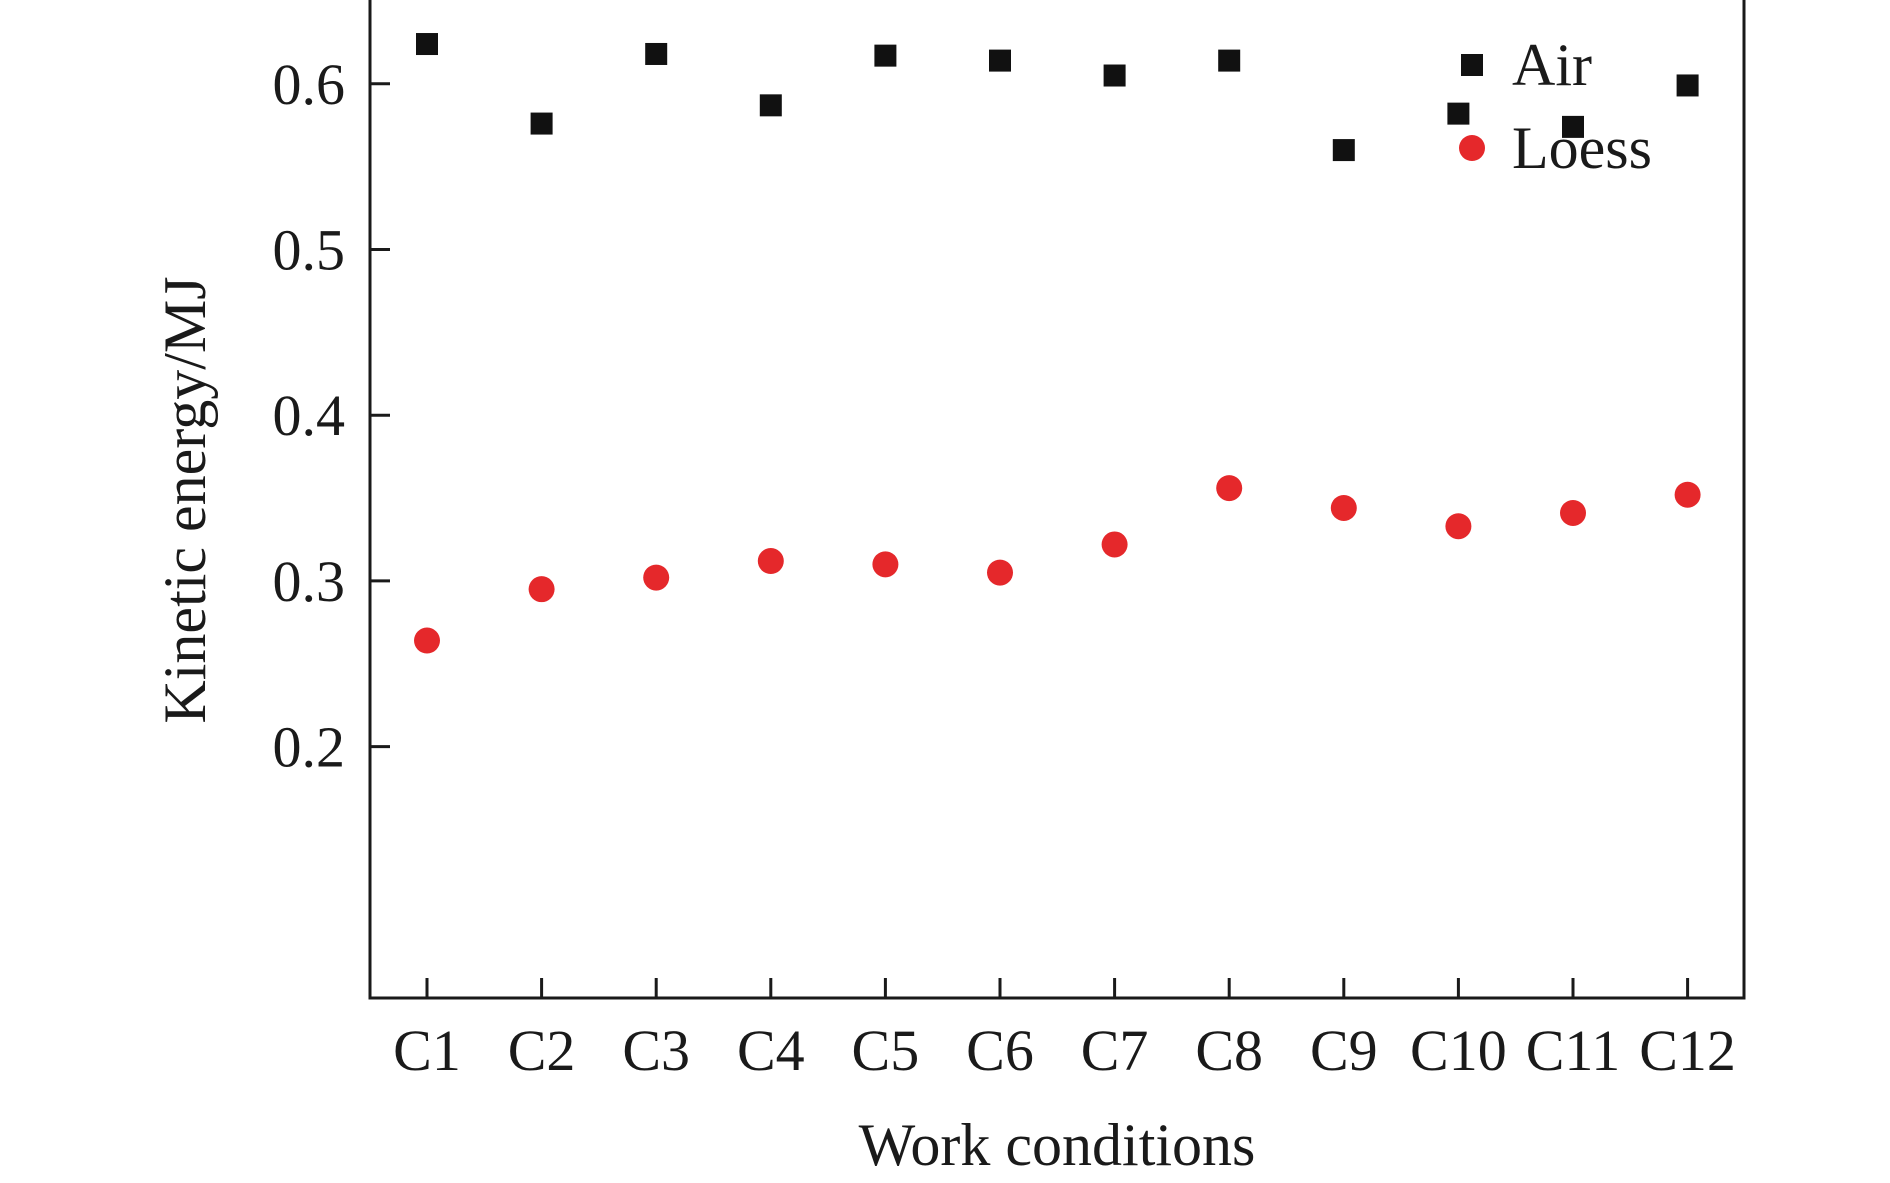  What do you see at coordinates (1573, 512) in the screenshot?
I see `point-loess-c11` at bounding box center [1573, 512].